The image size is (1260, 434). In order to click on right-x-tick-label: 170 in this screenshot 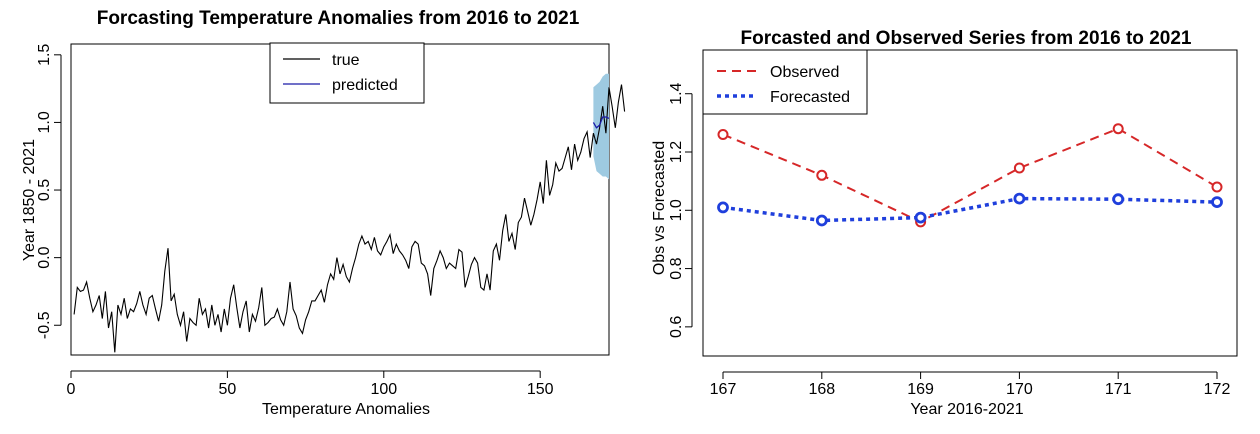, I will do `click(1019, 389)`.